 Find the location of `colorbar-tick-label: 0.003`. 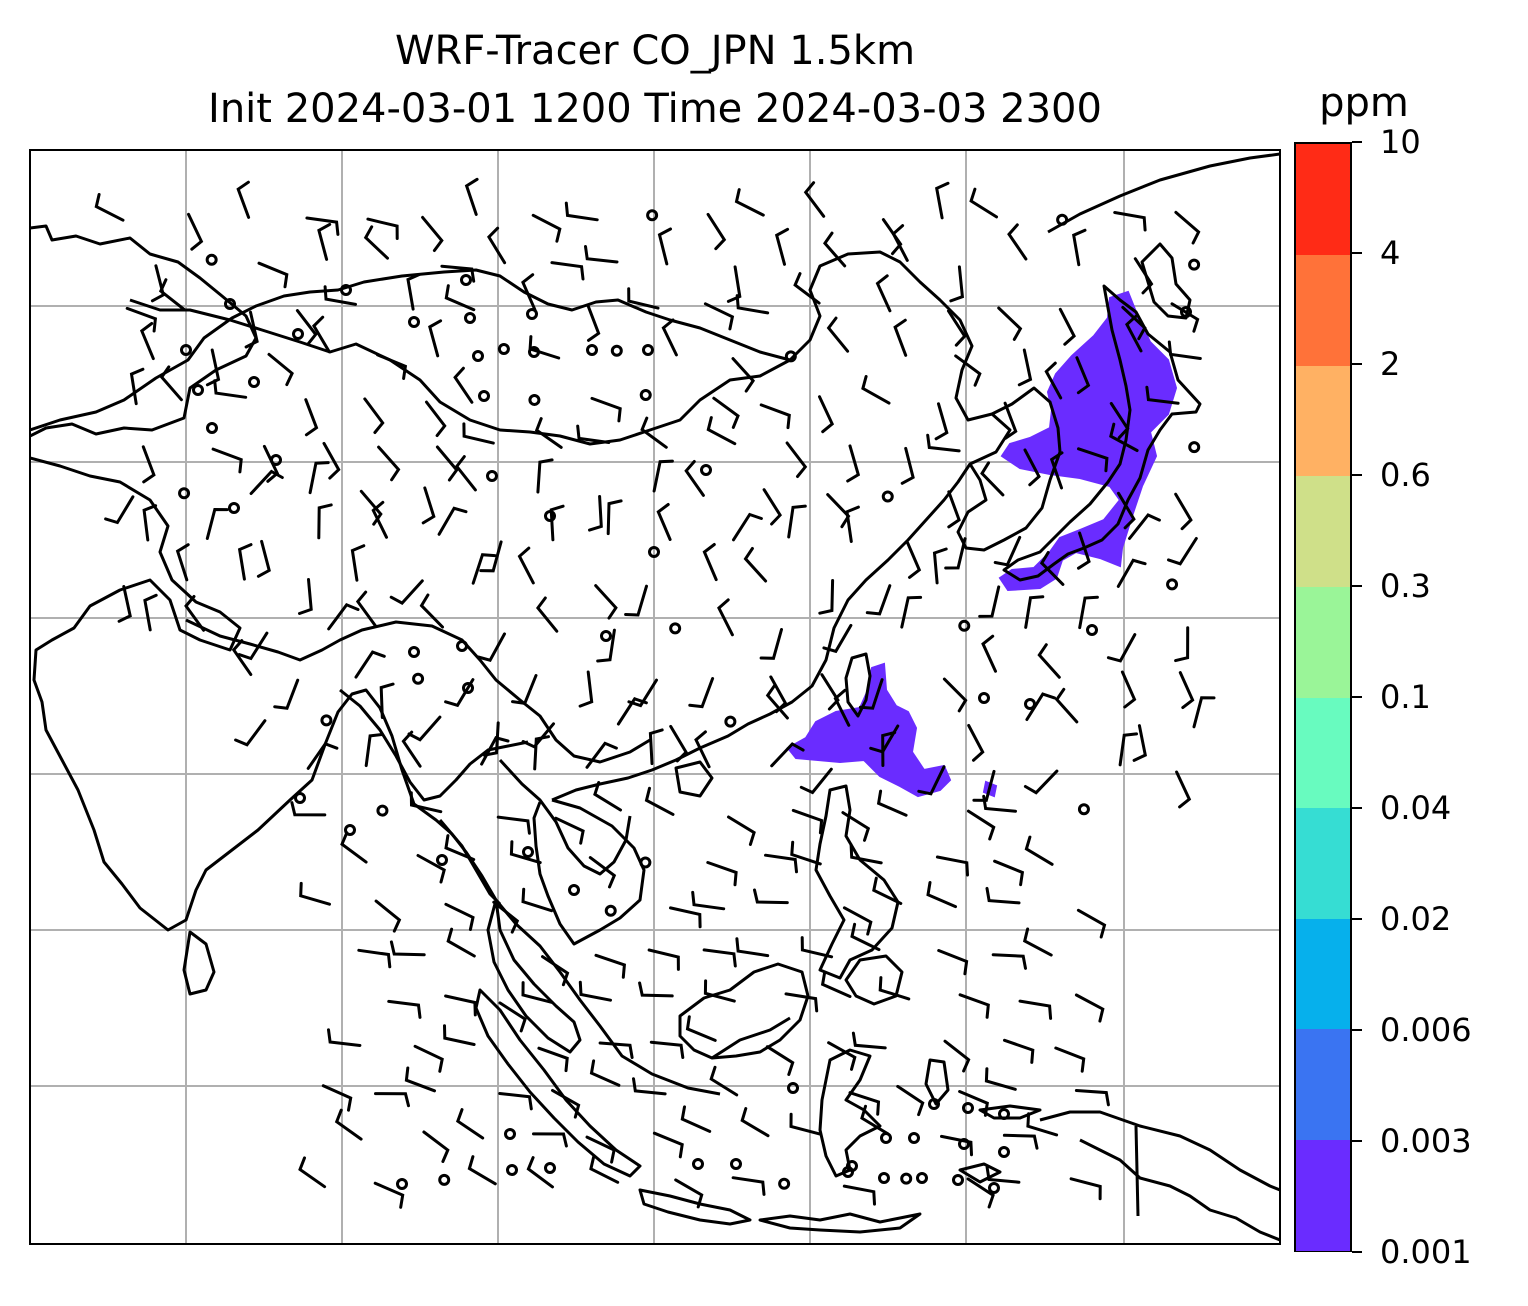

colorbar-tick-label: 0.003 is located at coordinates (1426, 1141).